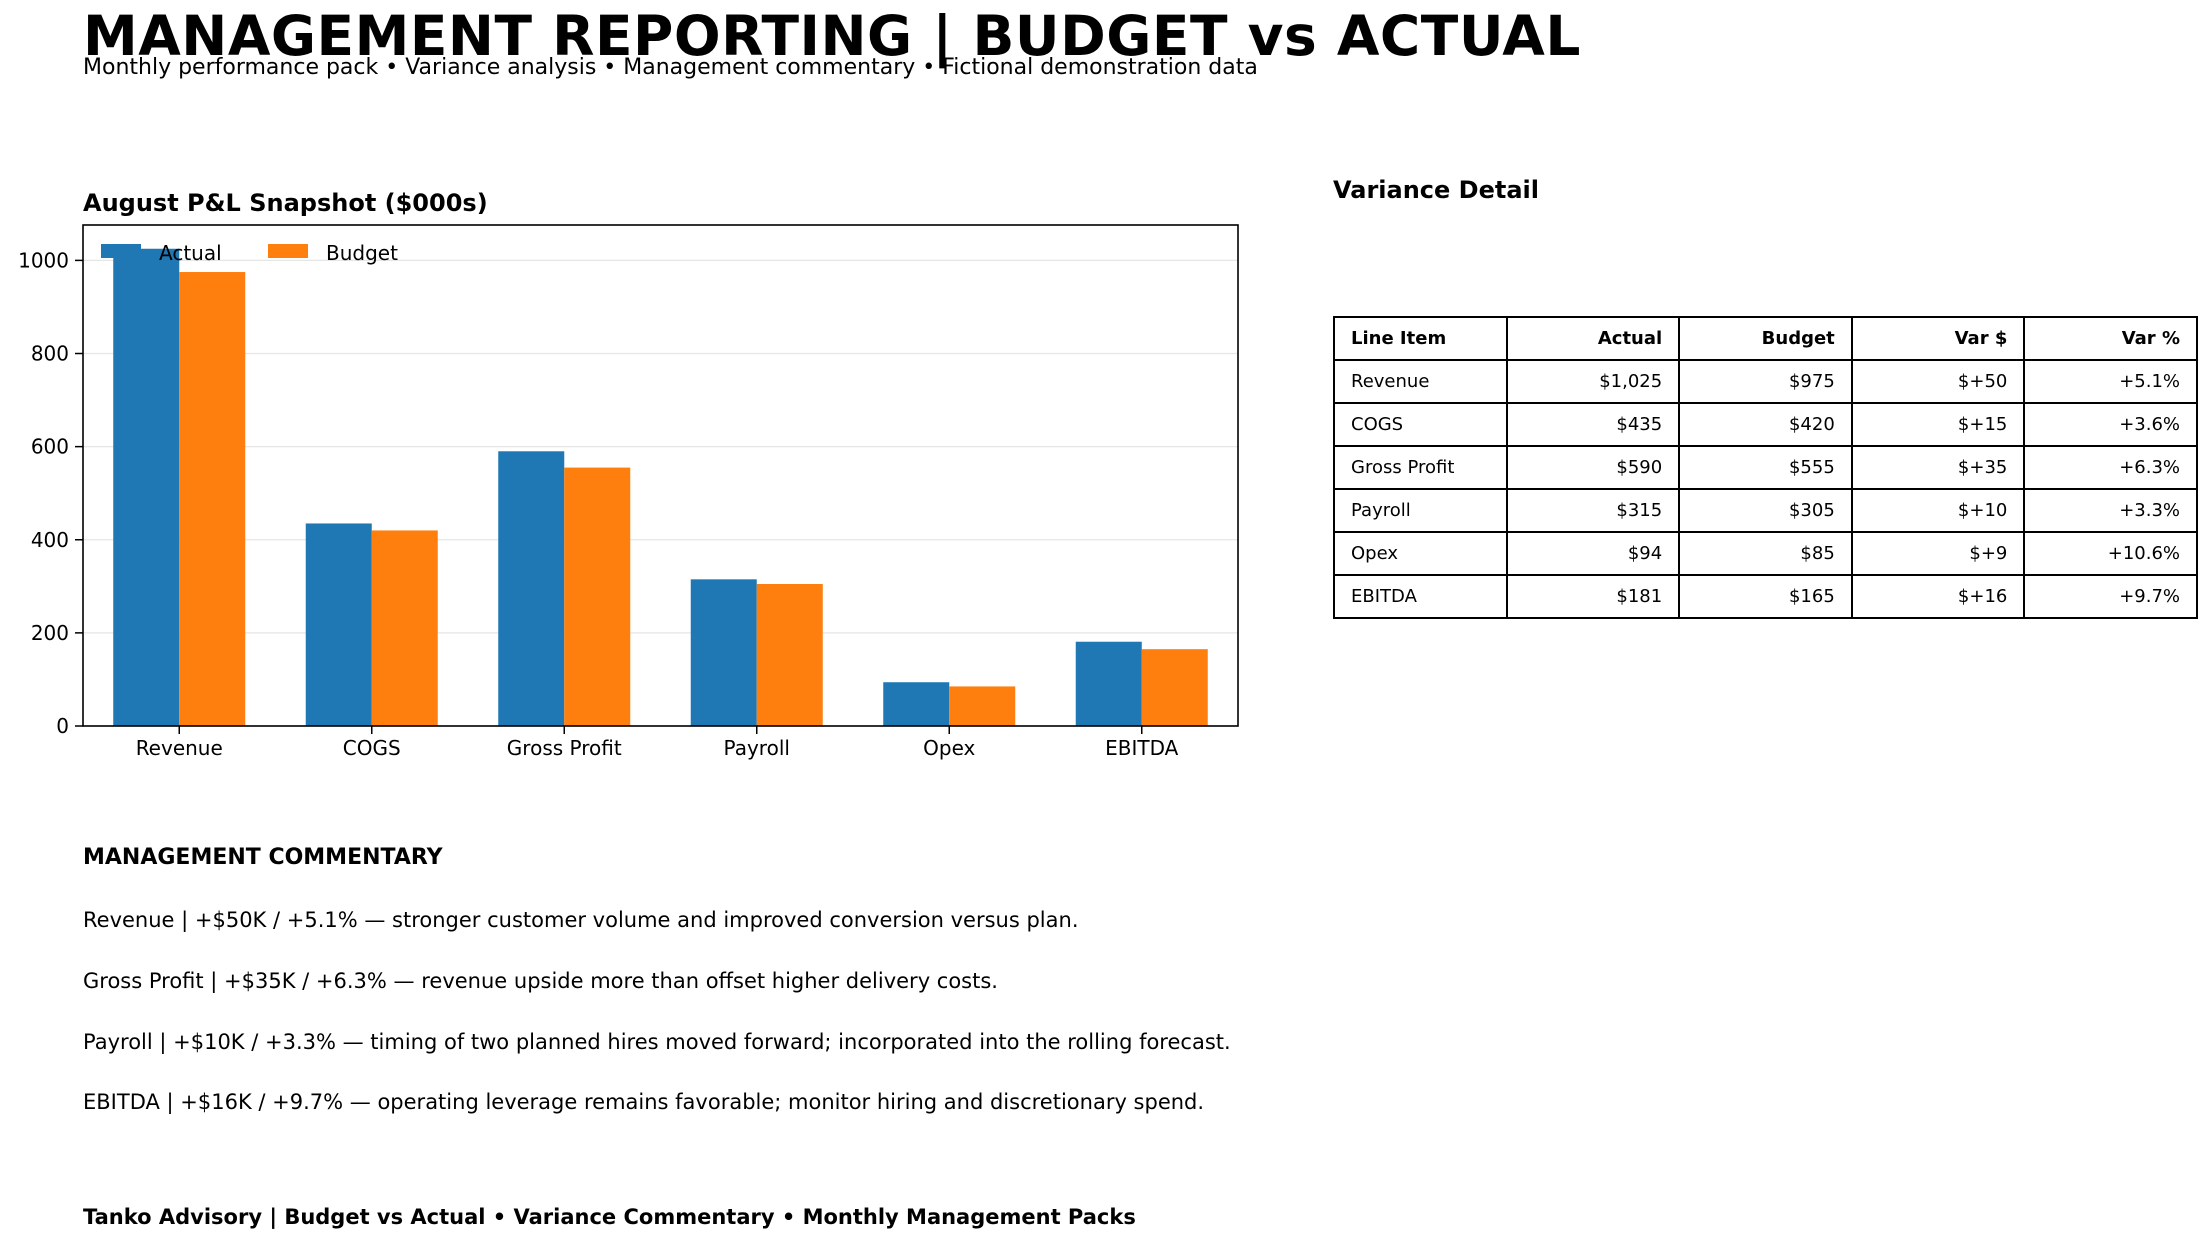 The height and width of the screenshot is (1243, 2209). What do you see at coordinates (1938, 596) in the screenshot?
I see `cell-var-dollar: $+16` at bounding box center [1938, 596].